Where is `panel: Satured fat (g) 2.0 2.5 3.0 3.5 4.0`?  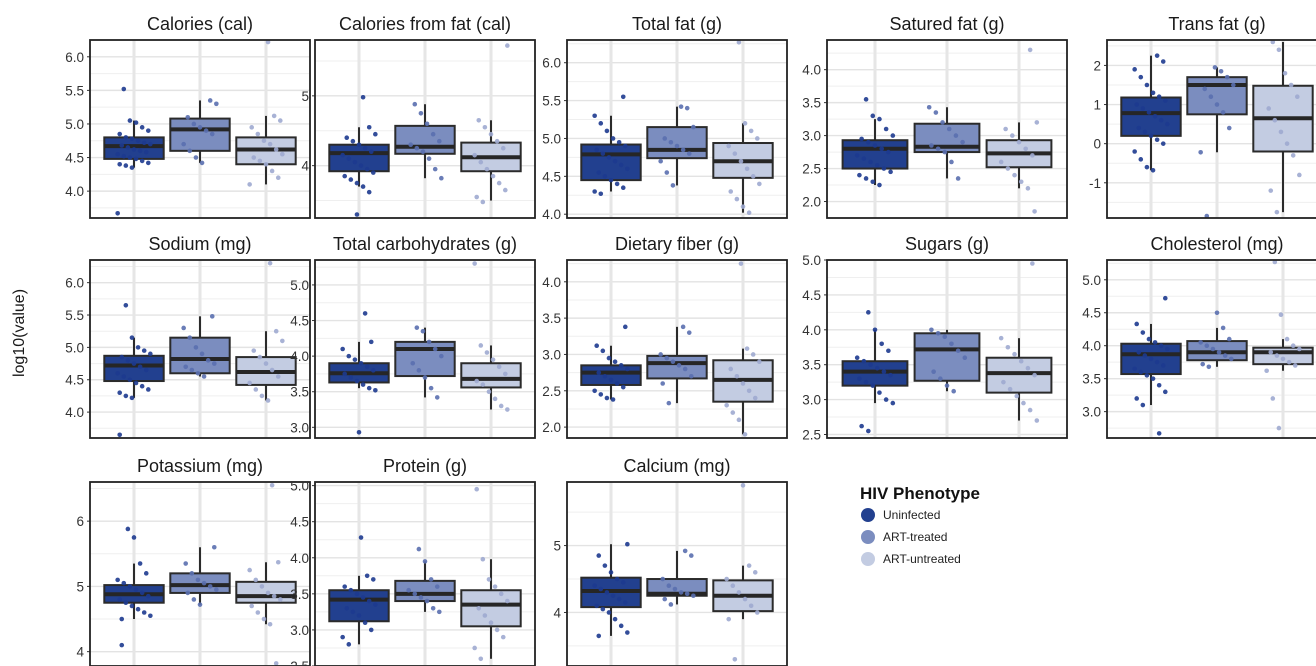 panel: Satured fat (g) 2.0 2.5 3.0 3.5 4.0 is located at coordinates (935, 116).